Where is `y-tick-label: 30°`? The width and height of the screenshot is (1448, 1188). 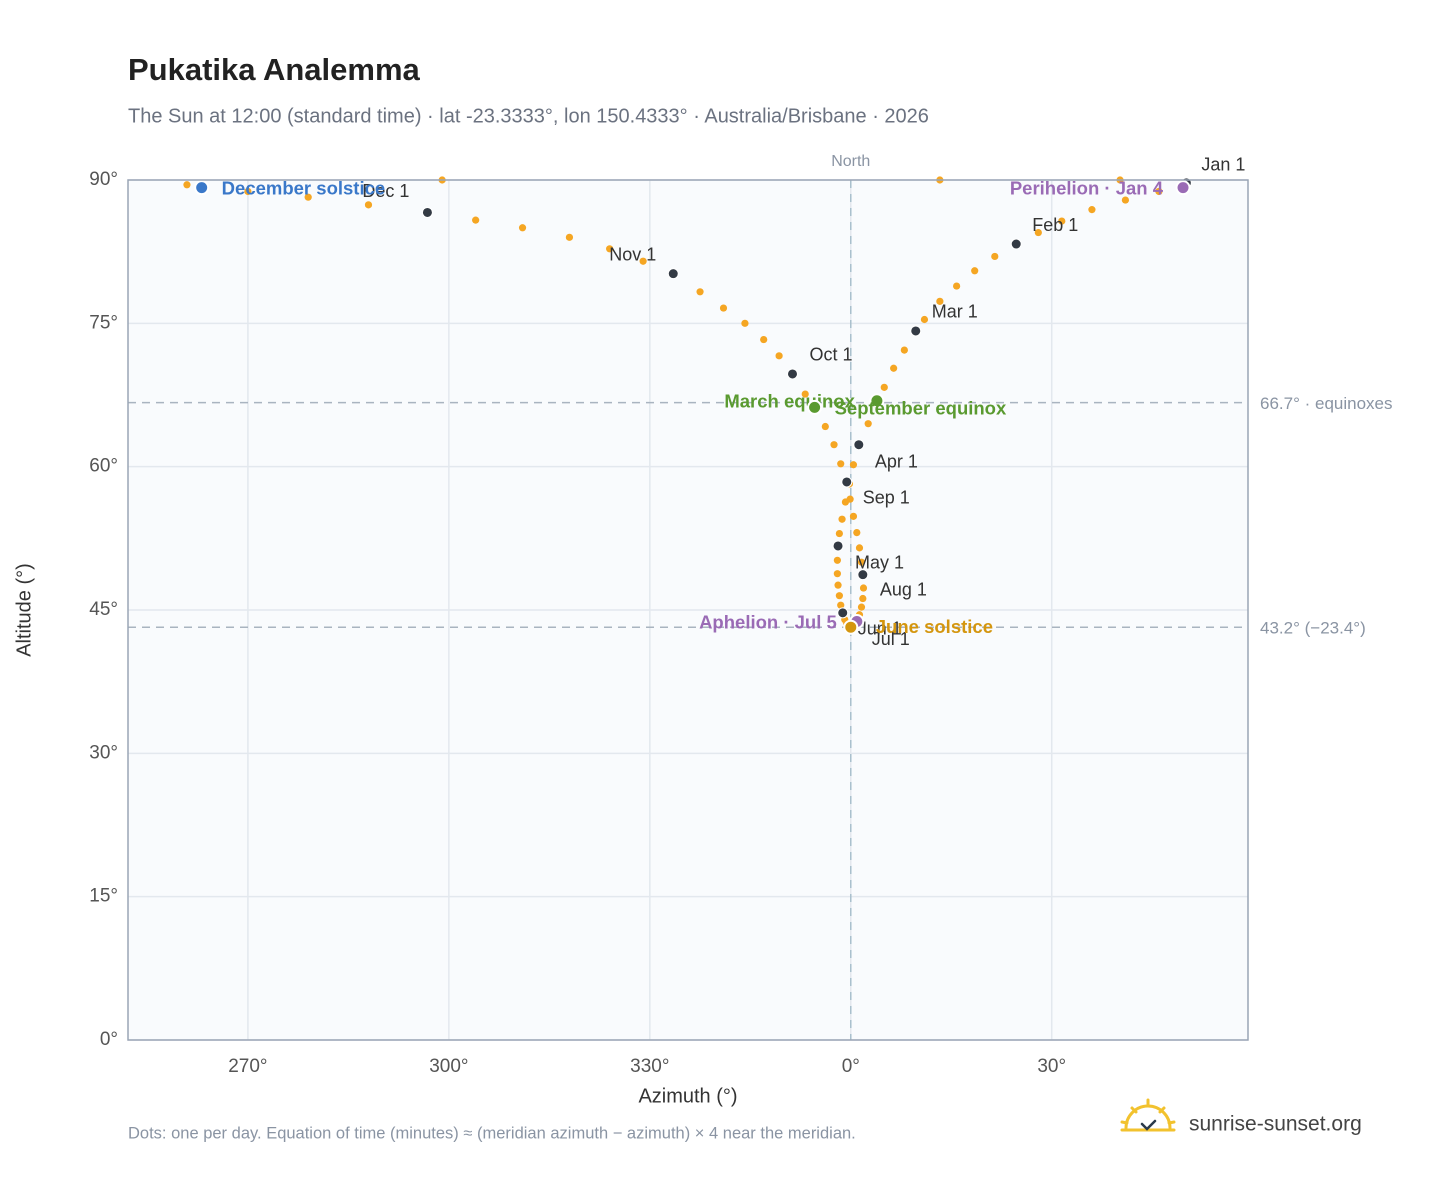 y-tick-label: 30° is located at coordinates (103, 752).